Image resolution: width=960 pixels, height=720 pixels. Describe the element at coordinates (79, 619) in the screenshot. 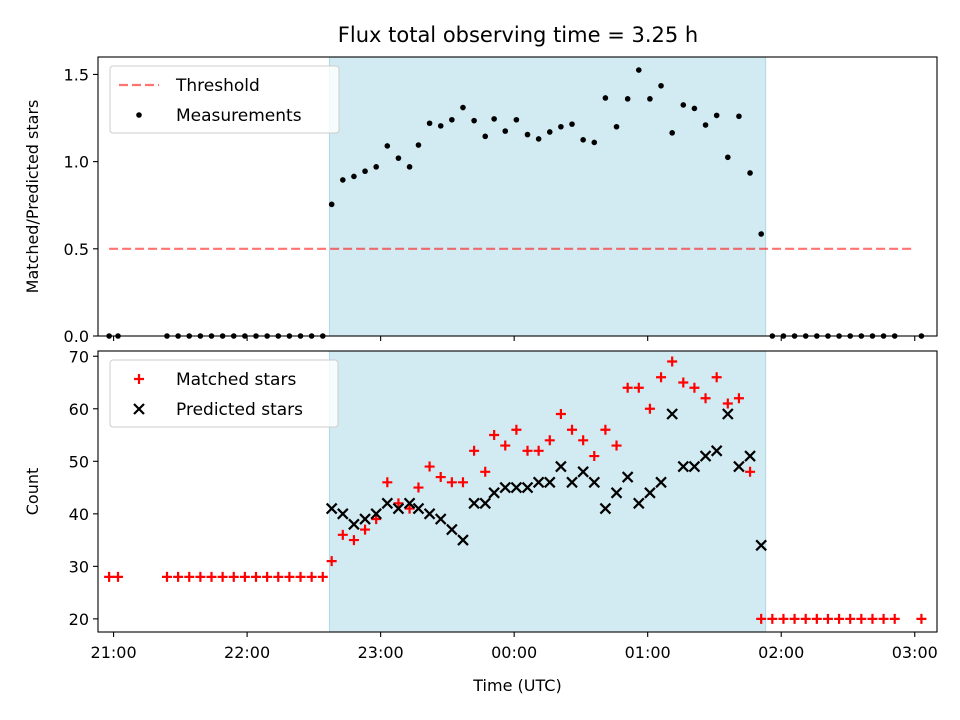

I see `y-tick-label: 20` at that location.